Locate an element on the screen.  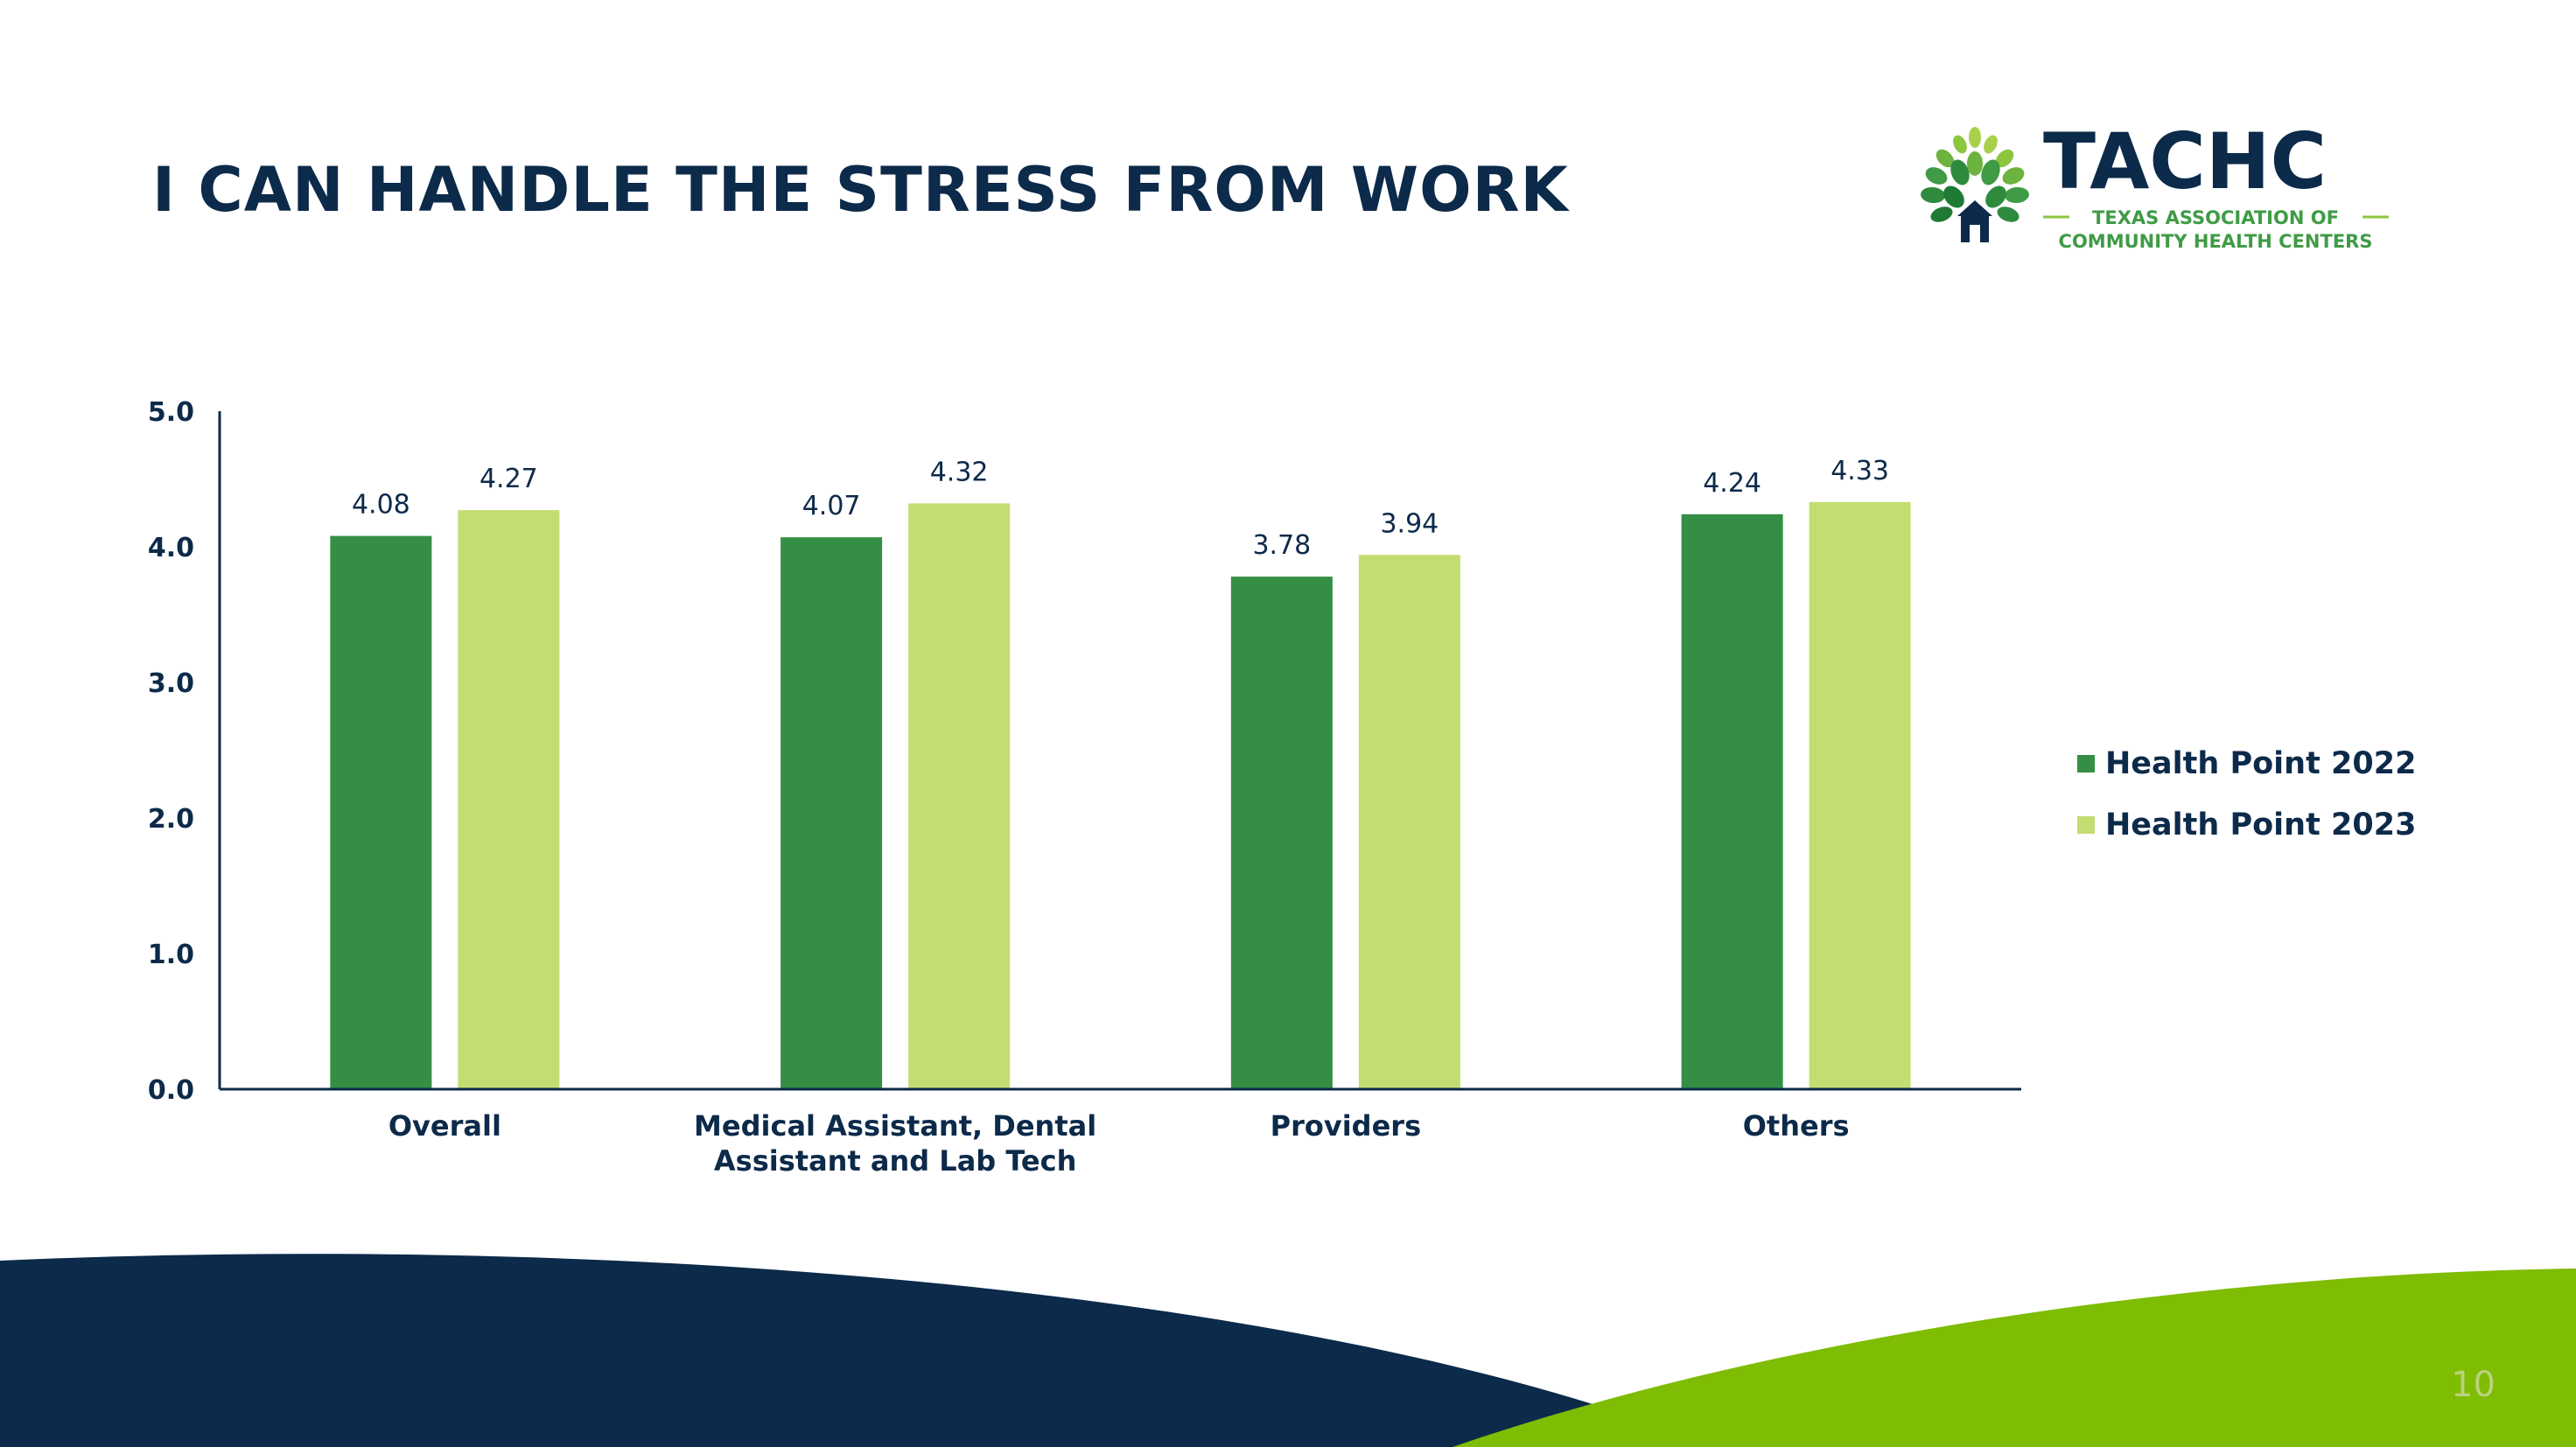
tree-house-icon is located at coordinates (1975, 184).